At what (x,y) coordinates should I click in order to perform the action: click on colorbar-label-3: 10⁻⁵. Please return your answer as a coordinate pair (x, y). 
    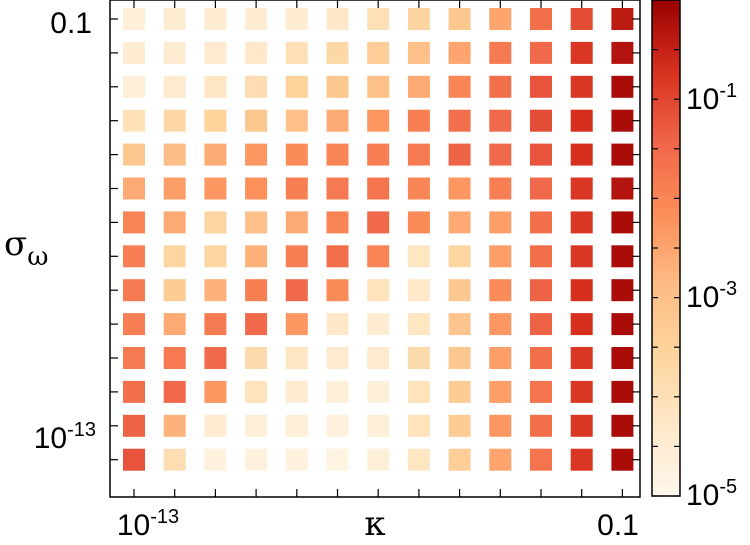
    Looking at the image, I should click on (711, 494).